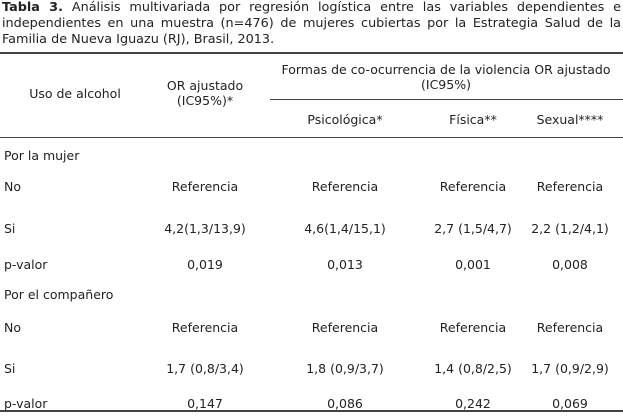 Image resolution: width=623 pixels, height=420 pixels. What do you see at coordinates (205, 228) in the screenshot?
I see `cell: 4,2(1,3/13,9)` at bounding box center [205, 228].